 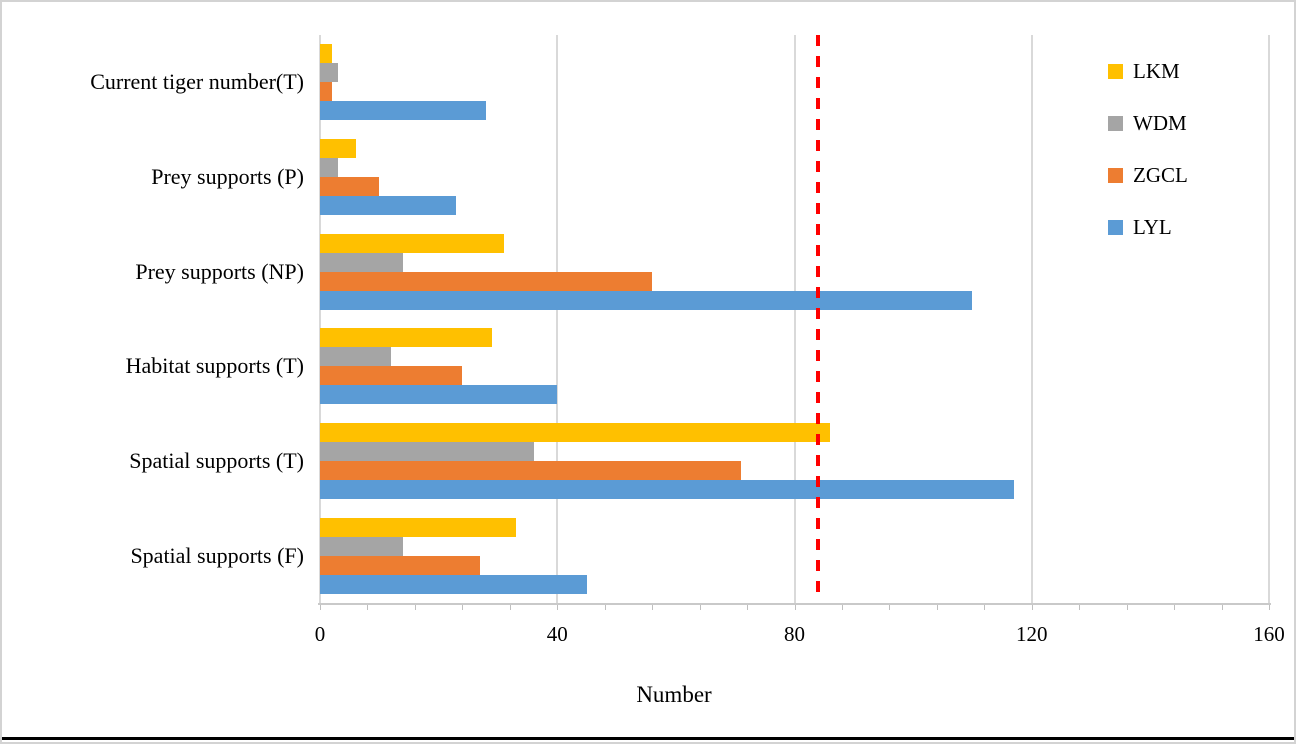 I want to click on category-label-1: Current tiger number(T), so click(x=197, y=81).